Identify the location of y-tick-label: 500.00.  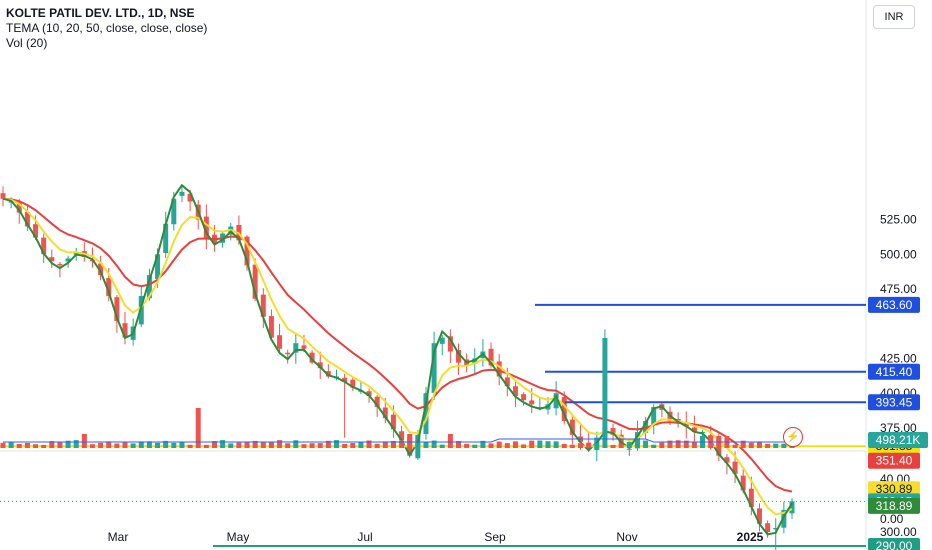
(898, 254).